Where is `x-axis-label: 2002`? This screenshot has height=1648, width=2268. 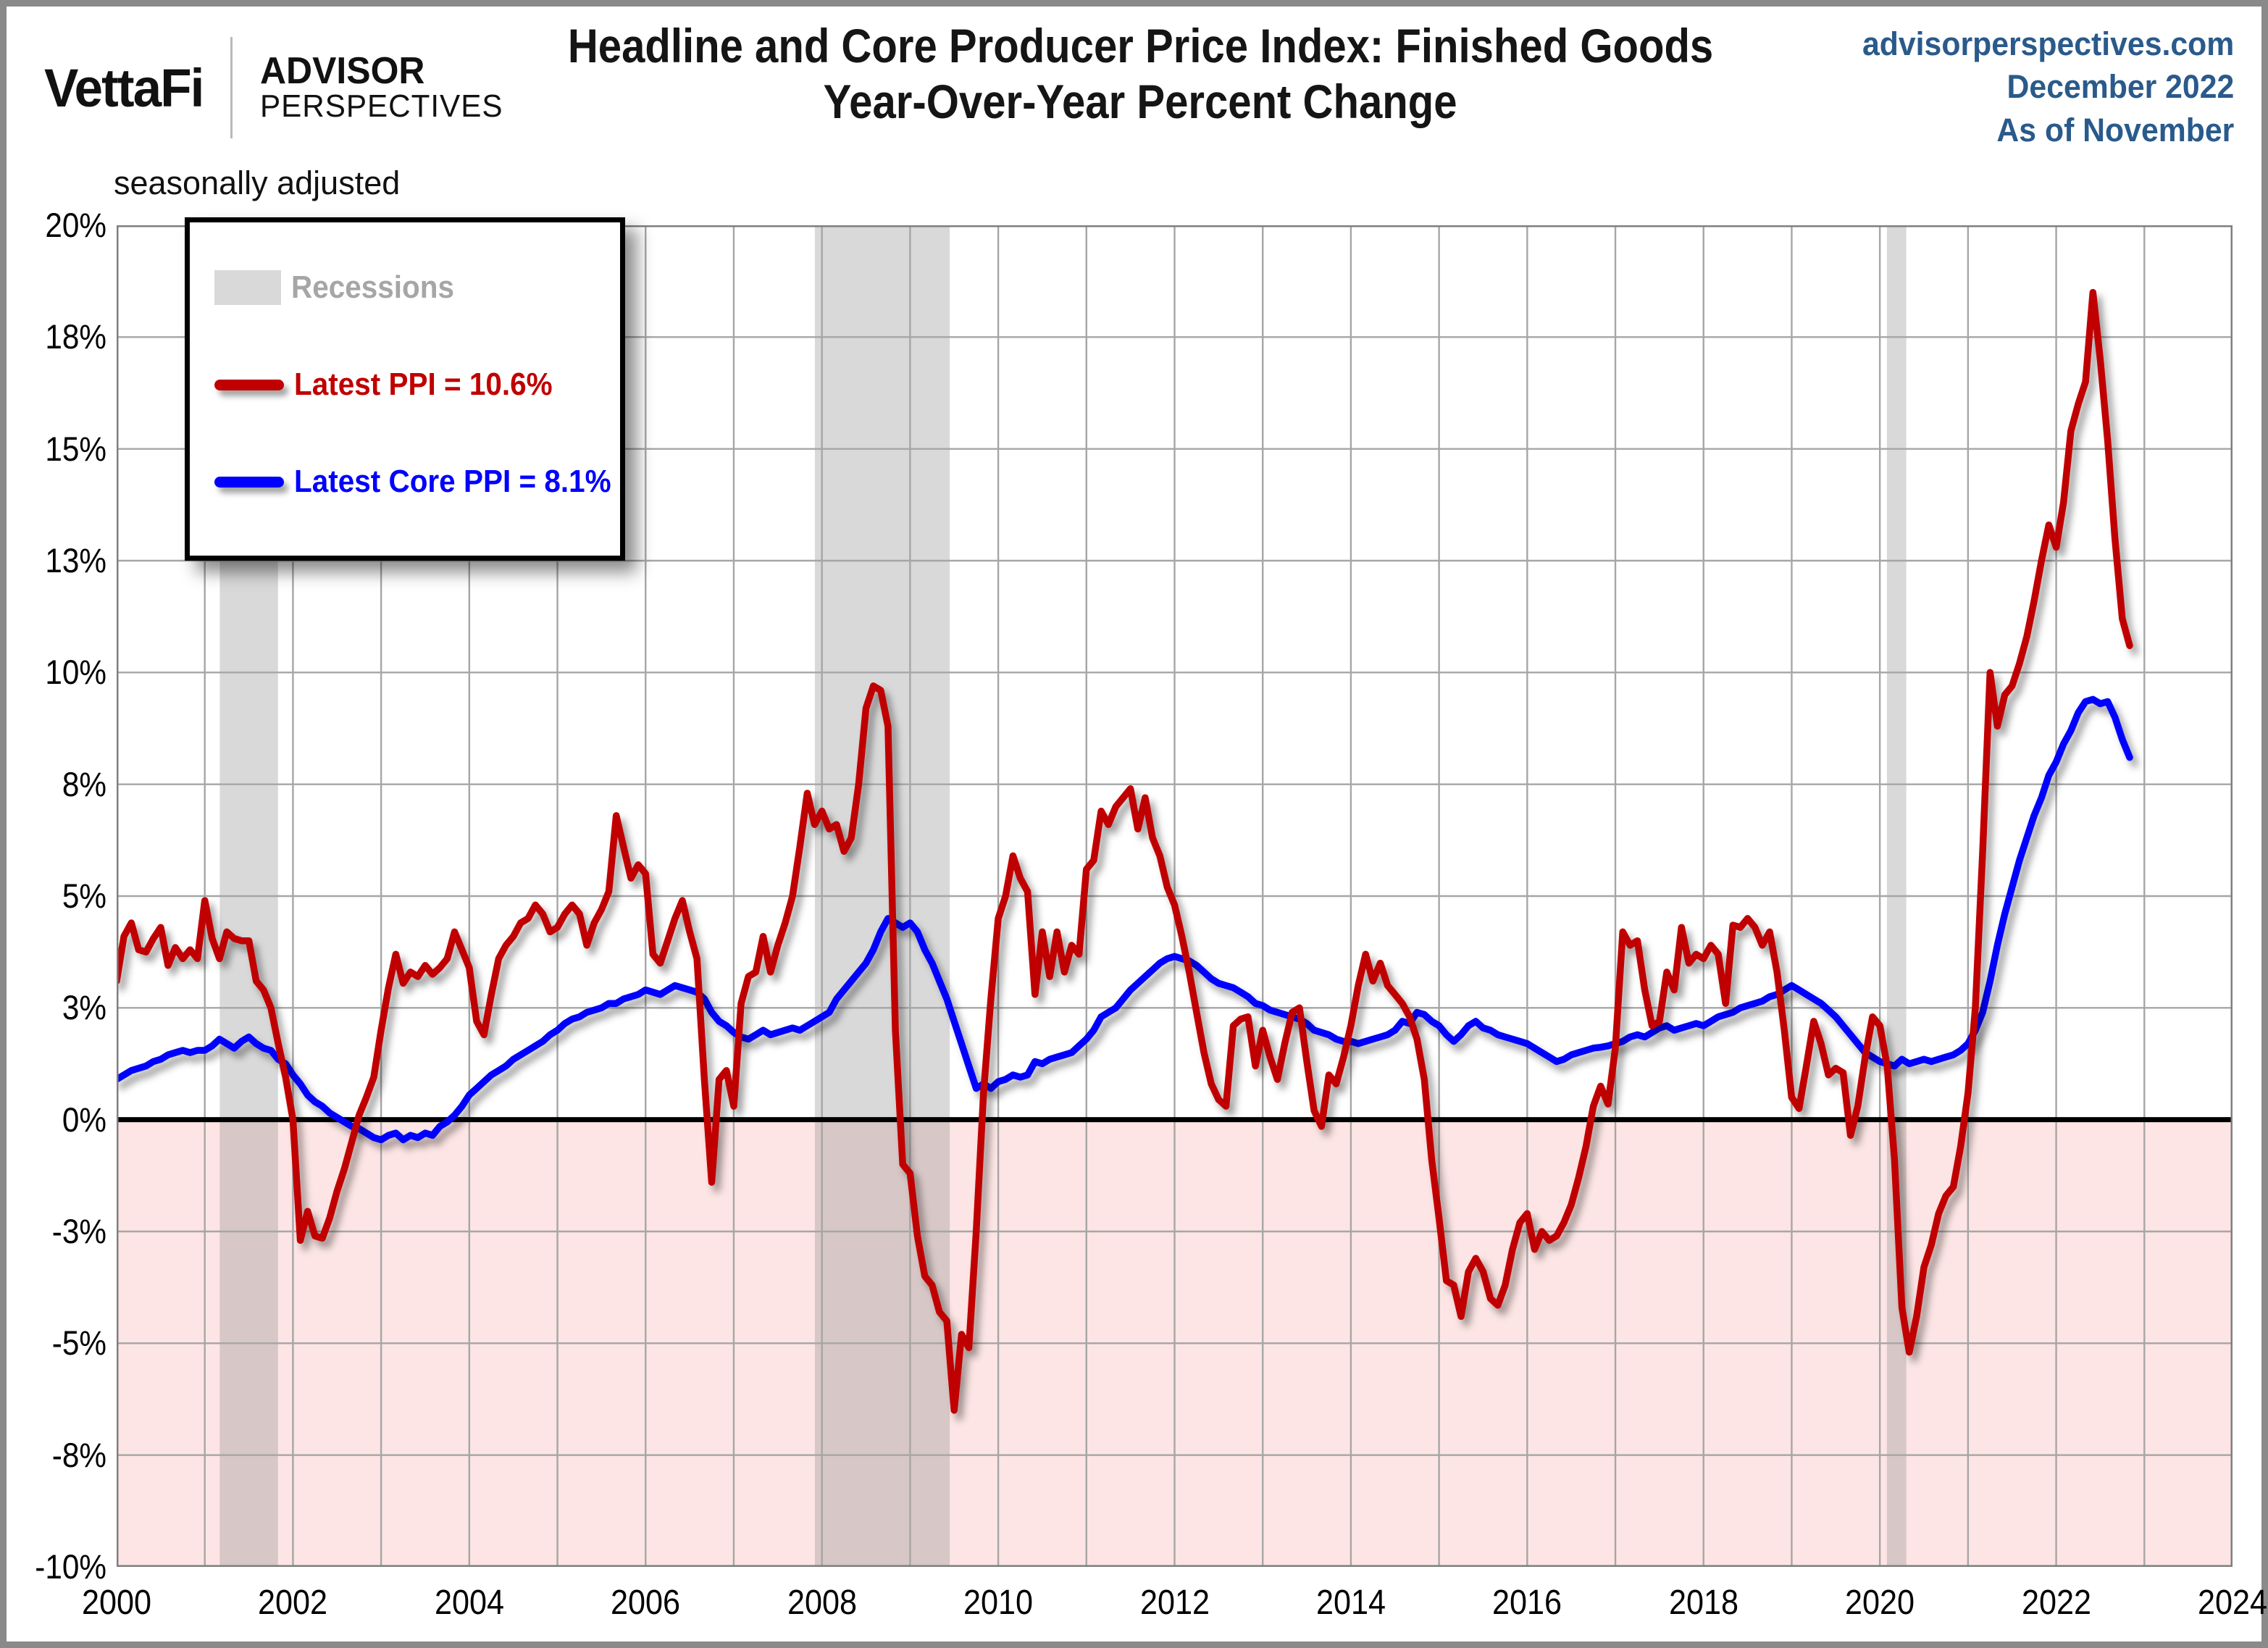 x-axis-label: 2002 is located at coordinates (293, 1603).